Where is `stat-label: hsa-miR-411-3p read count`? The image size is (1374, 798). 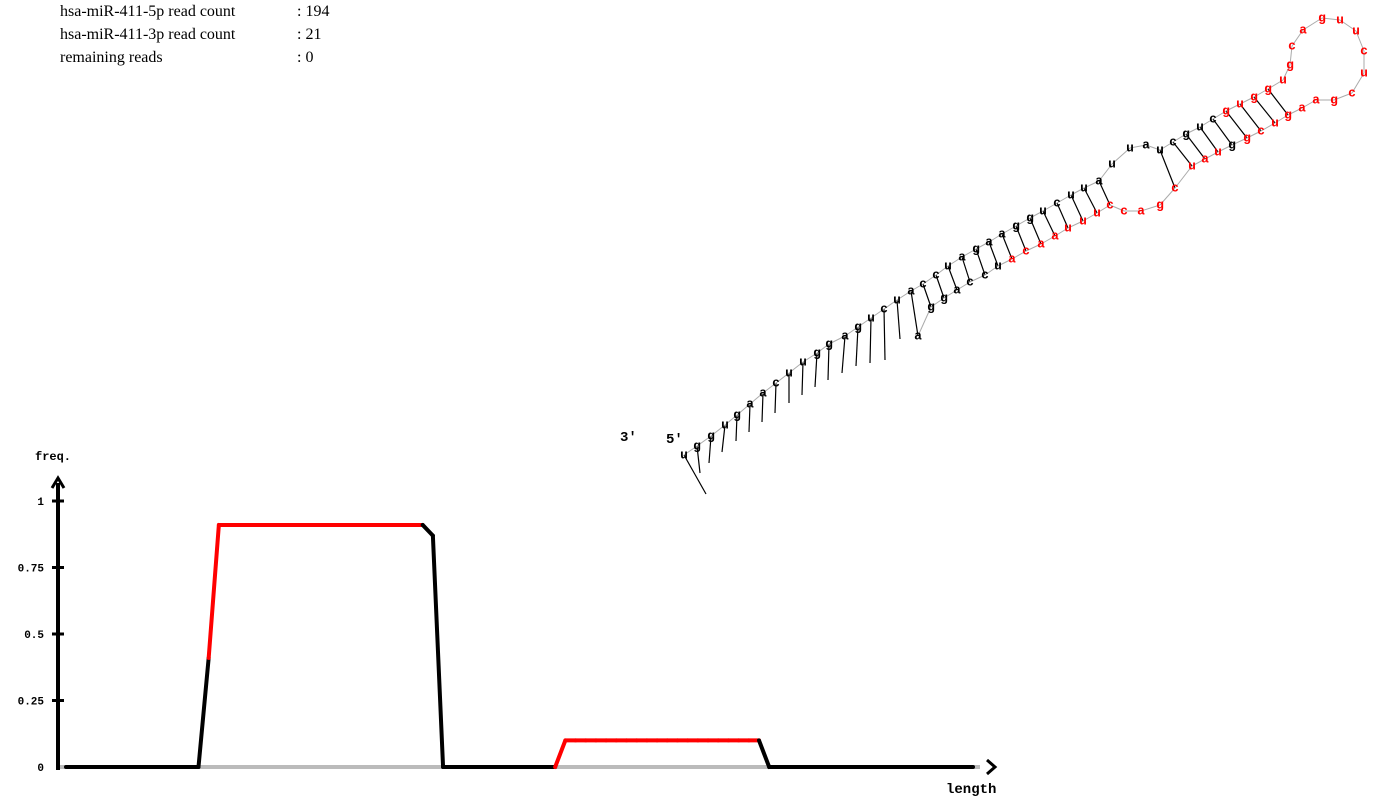 stat-label: hsa-miR-411-3p read count is located at coordinates (148, 34).